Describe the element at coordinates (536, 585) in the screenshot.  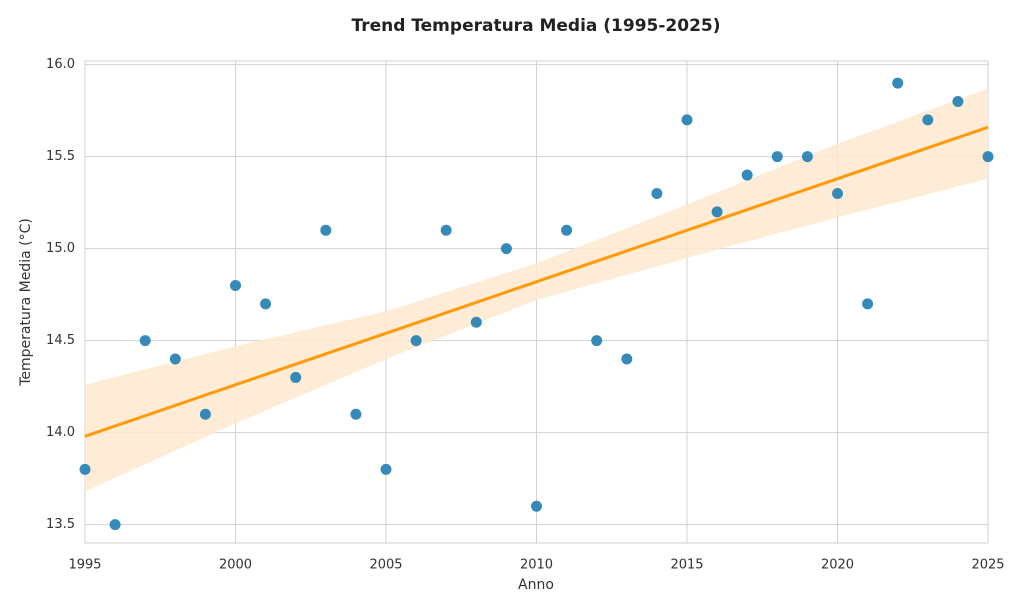
I see `x-axis-label: Anno` at that location.